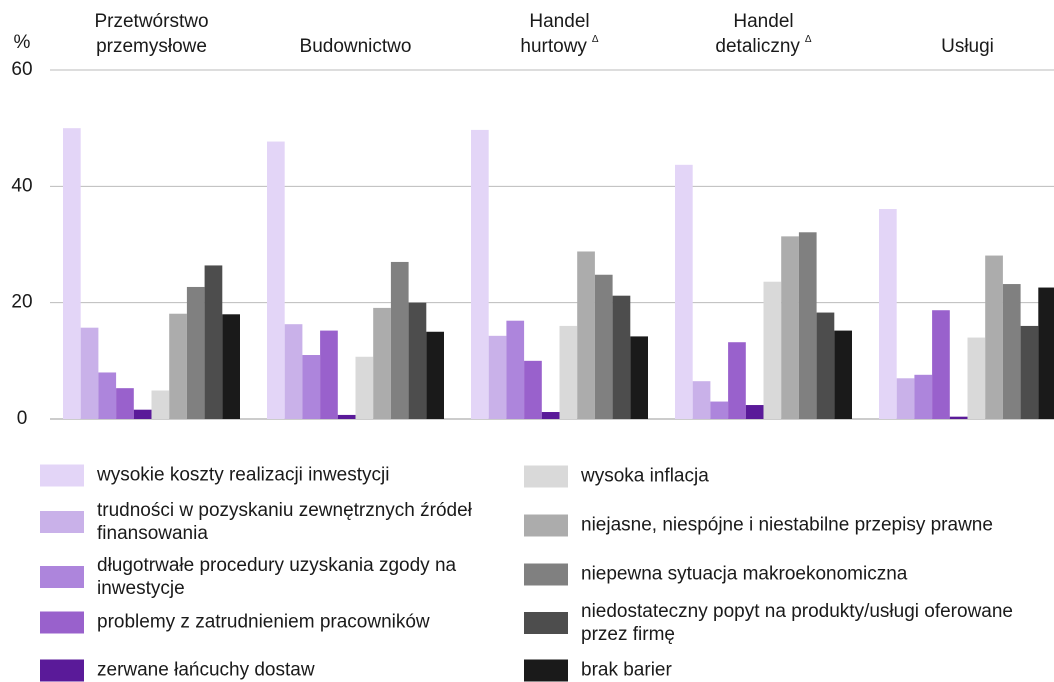 The height and width of the screenshot is (682, 1054). What do you see at coordinates (559, 34) in the screenshot?
I see `x-tick-label: Handel hurtowy Δ` at bounding box center [559, 34].